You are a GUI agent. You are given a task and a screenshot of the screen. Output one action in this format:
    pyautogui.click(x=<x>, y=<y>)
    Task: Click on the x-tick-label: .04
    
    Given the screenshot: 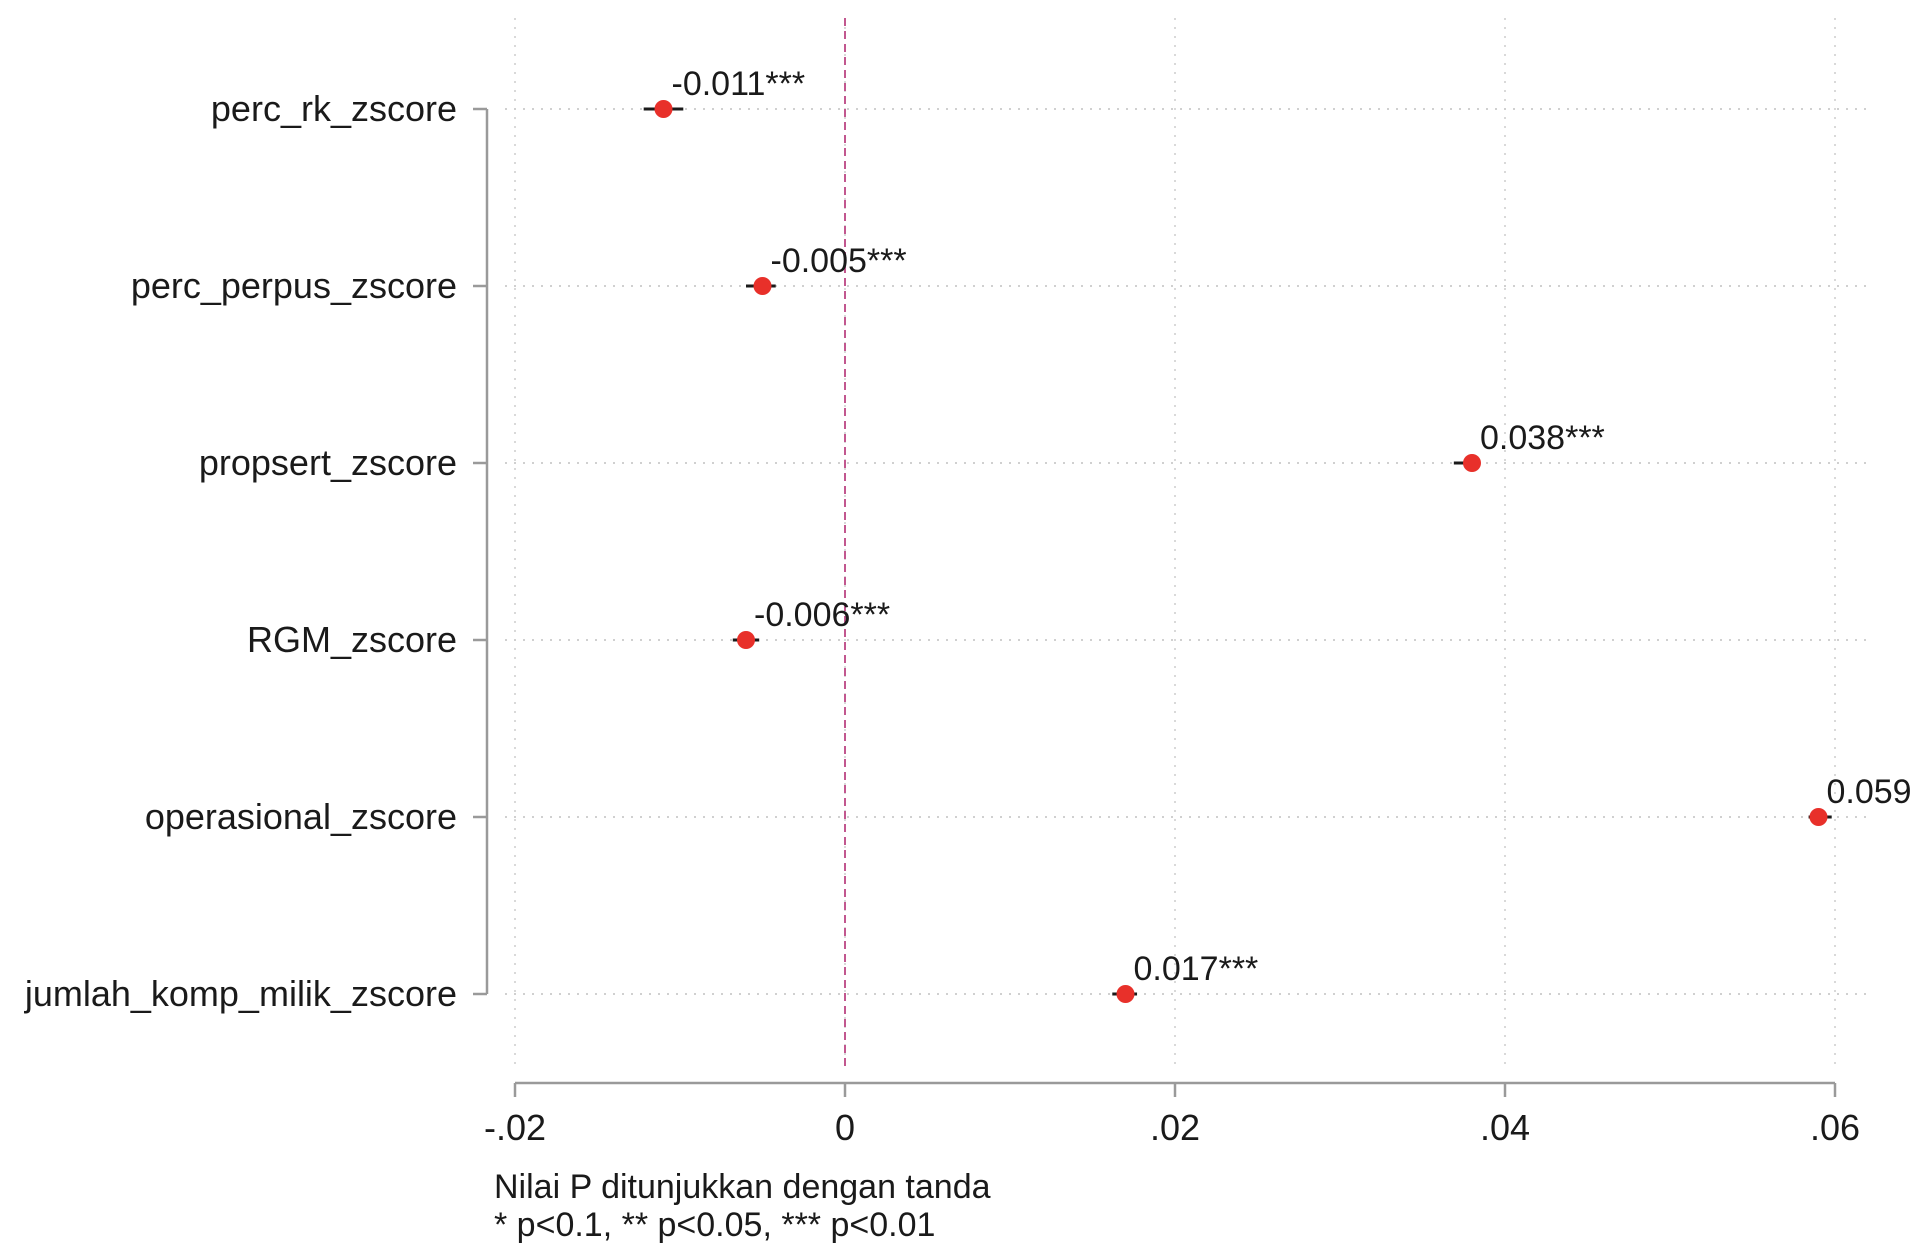 What is the action you would take?
    pyautogui.click(x=1505, y=1127)
    